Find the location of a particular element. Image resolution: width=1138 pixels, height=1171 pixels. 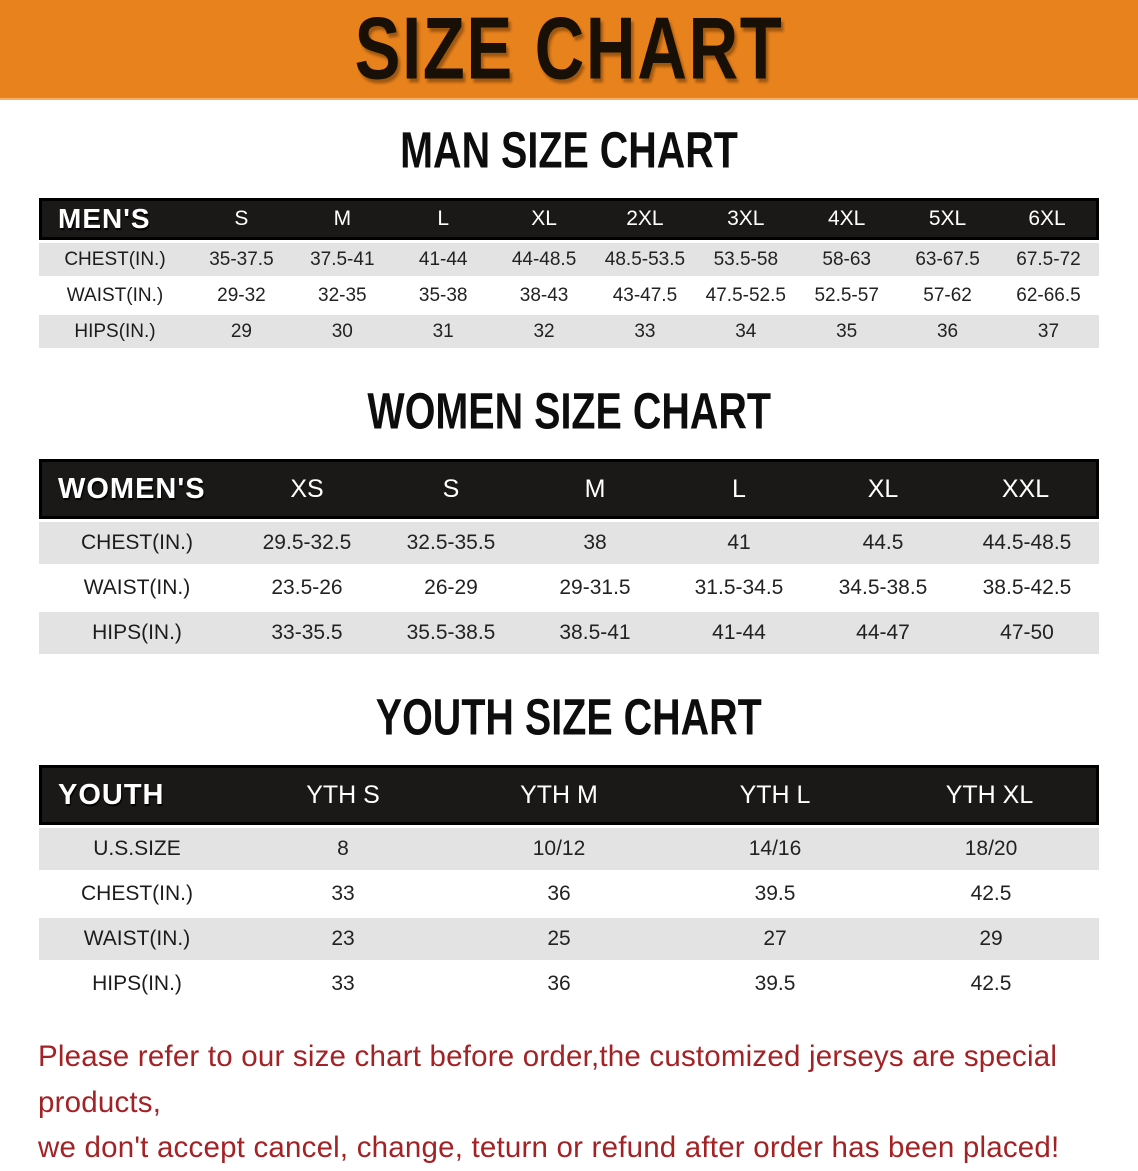

table-cell: 25 is located at coordinates (559, 939).